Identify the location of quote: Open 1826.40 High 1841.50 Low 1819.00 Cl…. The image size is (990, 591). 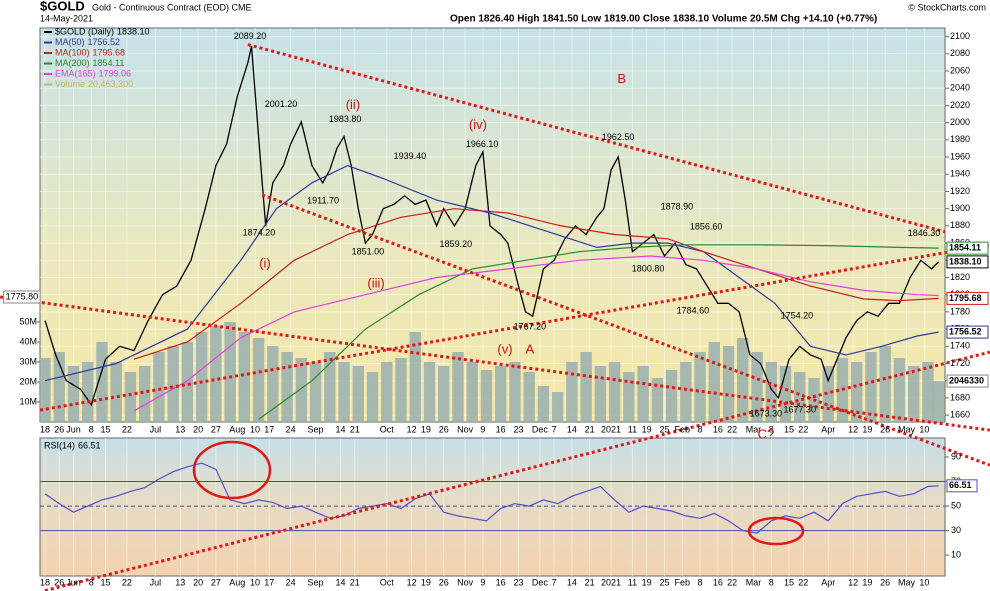
(663, 19).